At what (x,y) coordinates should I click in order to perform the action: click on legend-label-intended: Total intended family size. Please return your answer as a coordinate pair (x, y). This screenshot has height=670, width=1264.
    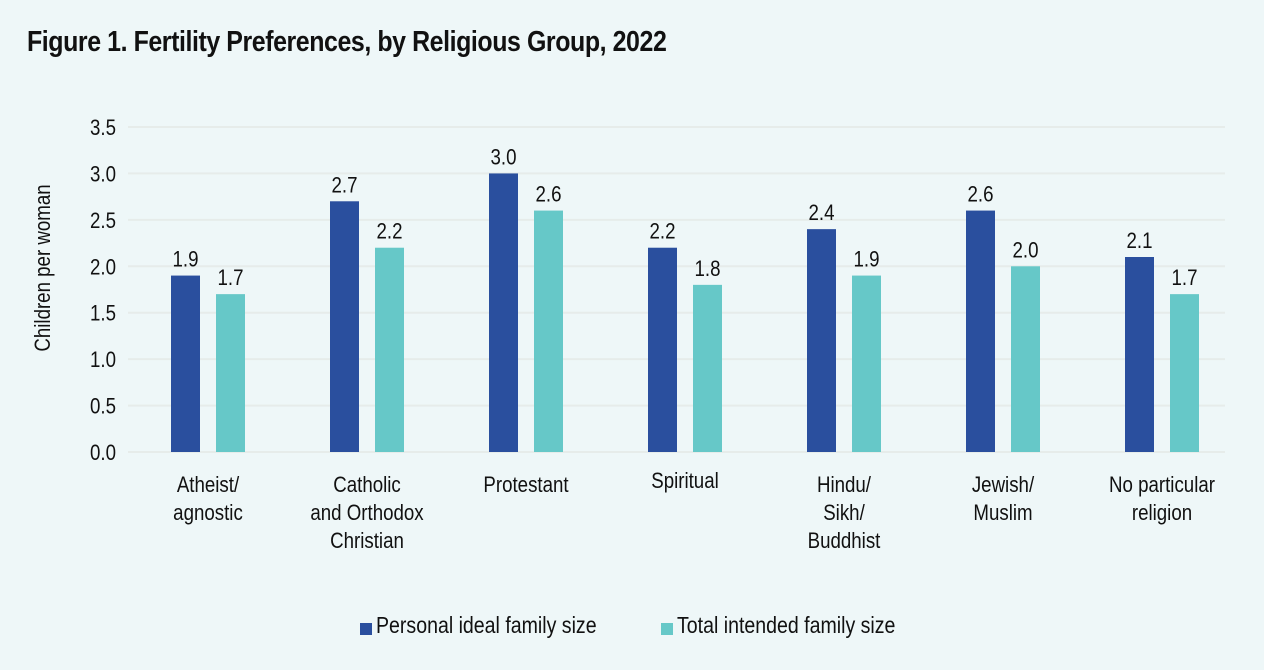
    Looking at the image, I should click on (786, 625).